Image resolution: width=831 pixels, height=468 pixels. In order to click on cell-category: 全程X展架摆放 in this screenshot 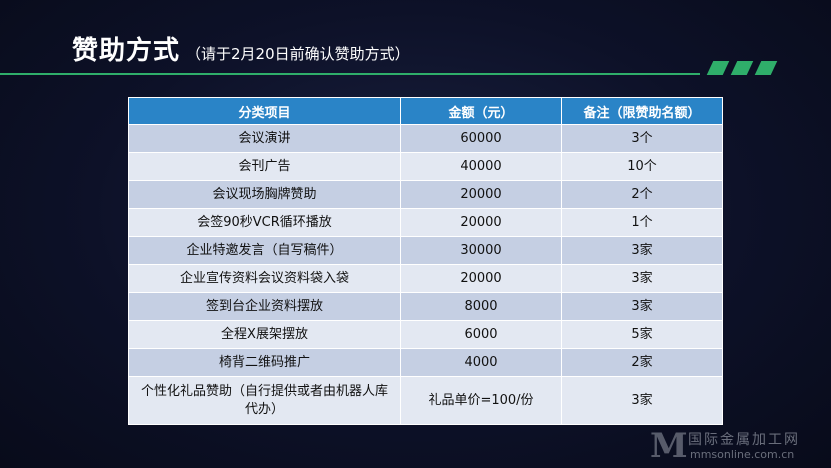, I will do `click(264, 334)`.